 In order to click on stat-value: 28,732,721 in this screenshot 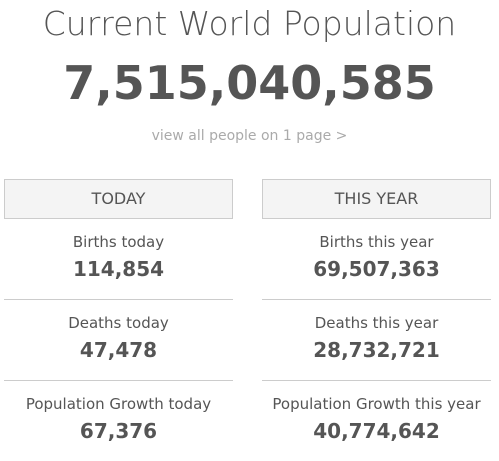, I will do `click(376, 350)`.